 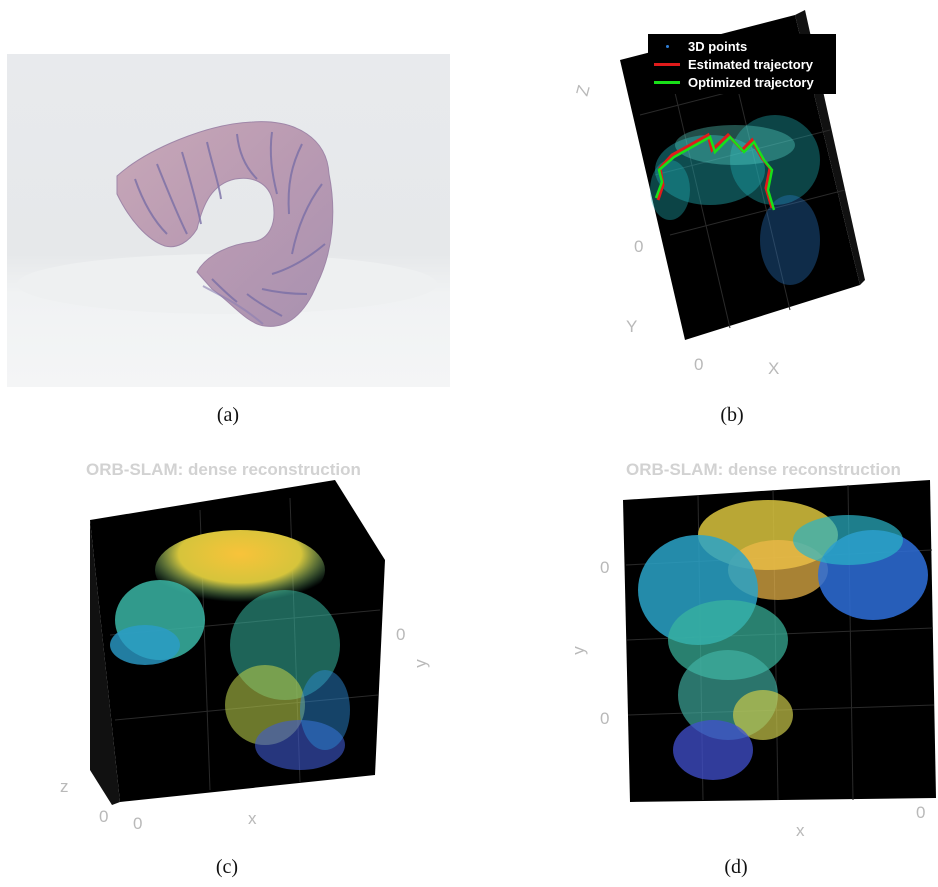 I want to click on axis-tick-y-top-d: 0, so click(x=605, y=567).